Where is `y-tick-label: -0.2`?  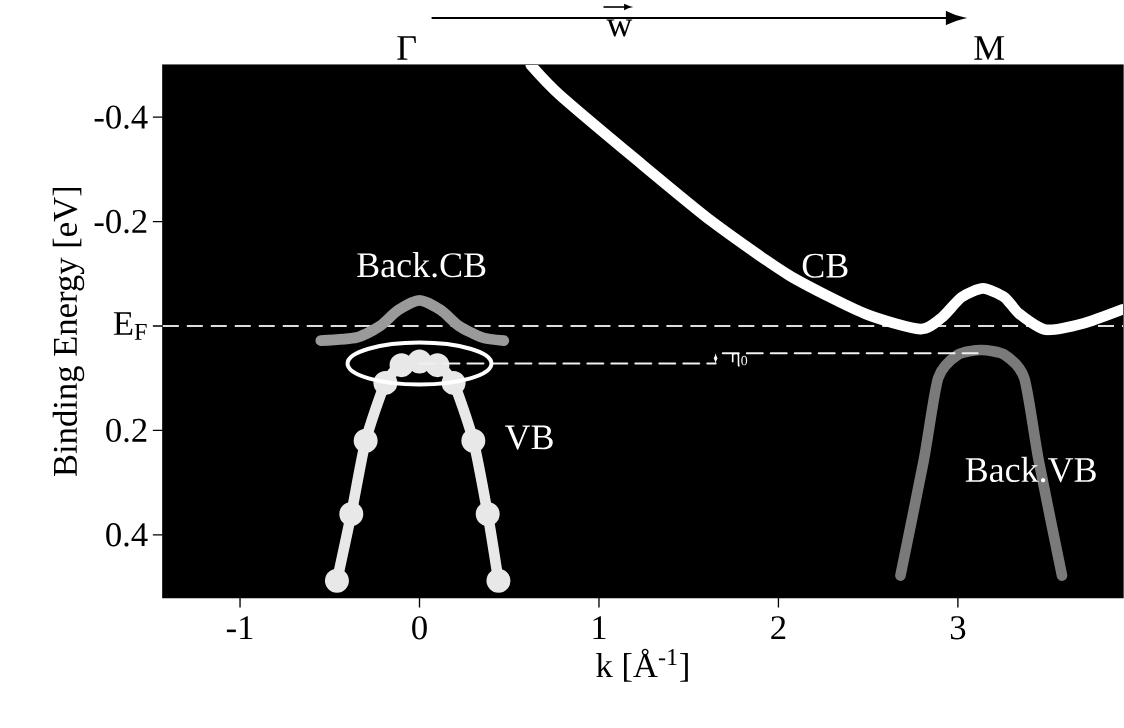 y-tick-label: -0.2 is located at coordinates (120, 221).